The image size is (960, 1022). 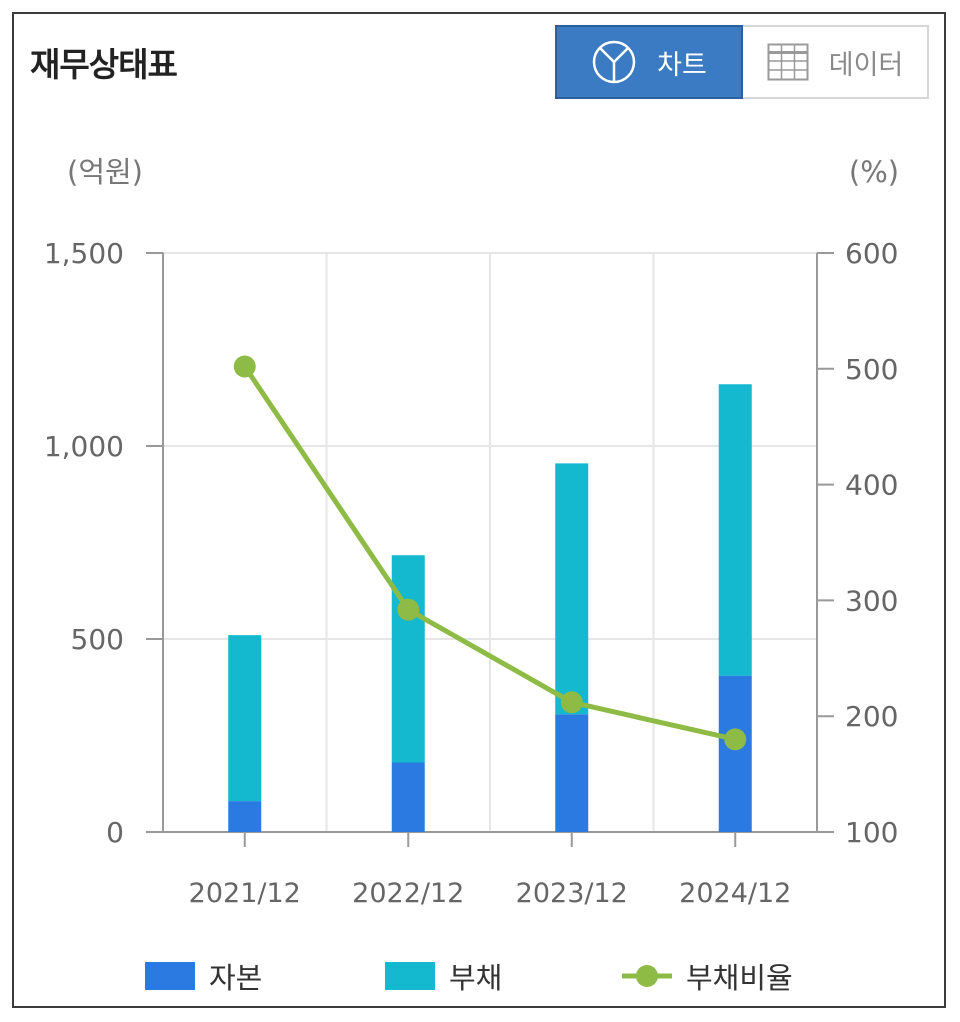 I want to click on legend-swatch-debt-ratio, so click(x=647, y=976).